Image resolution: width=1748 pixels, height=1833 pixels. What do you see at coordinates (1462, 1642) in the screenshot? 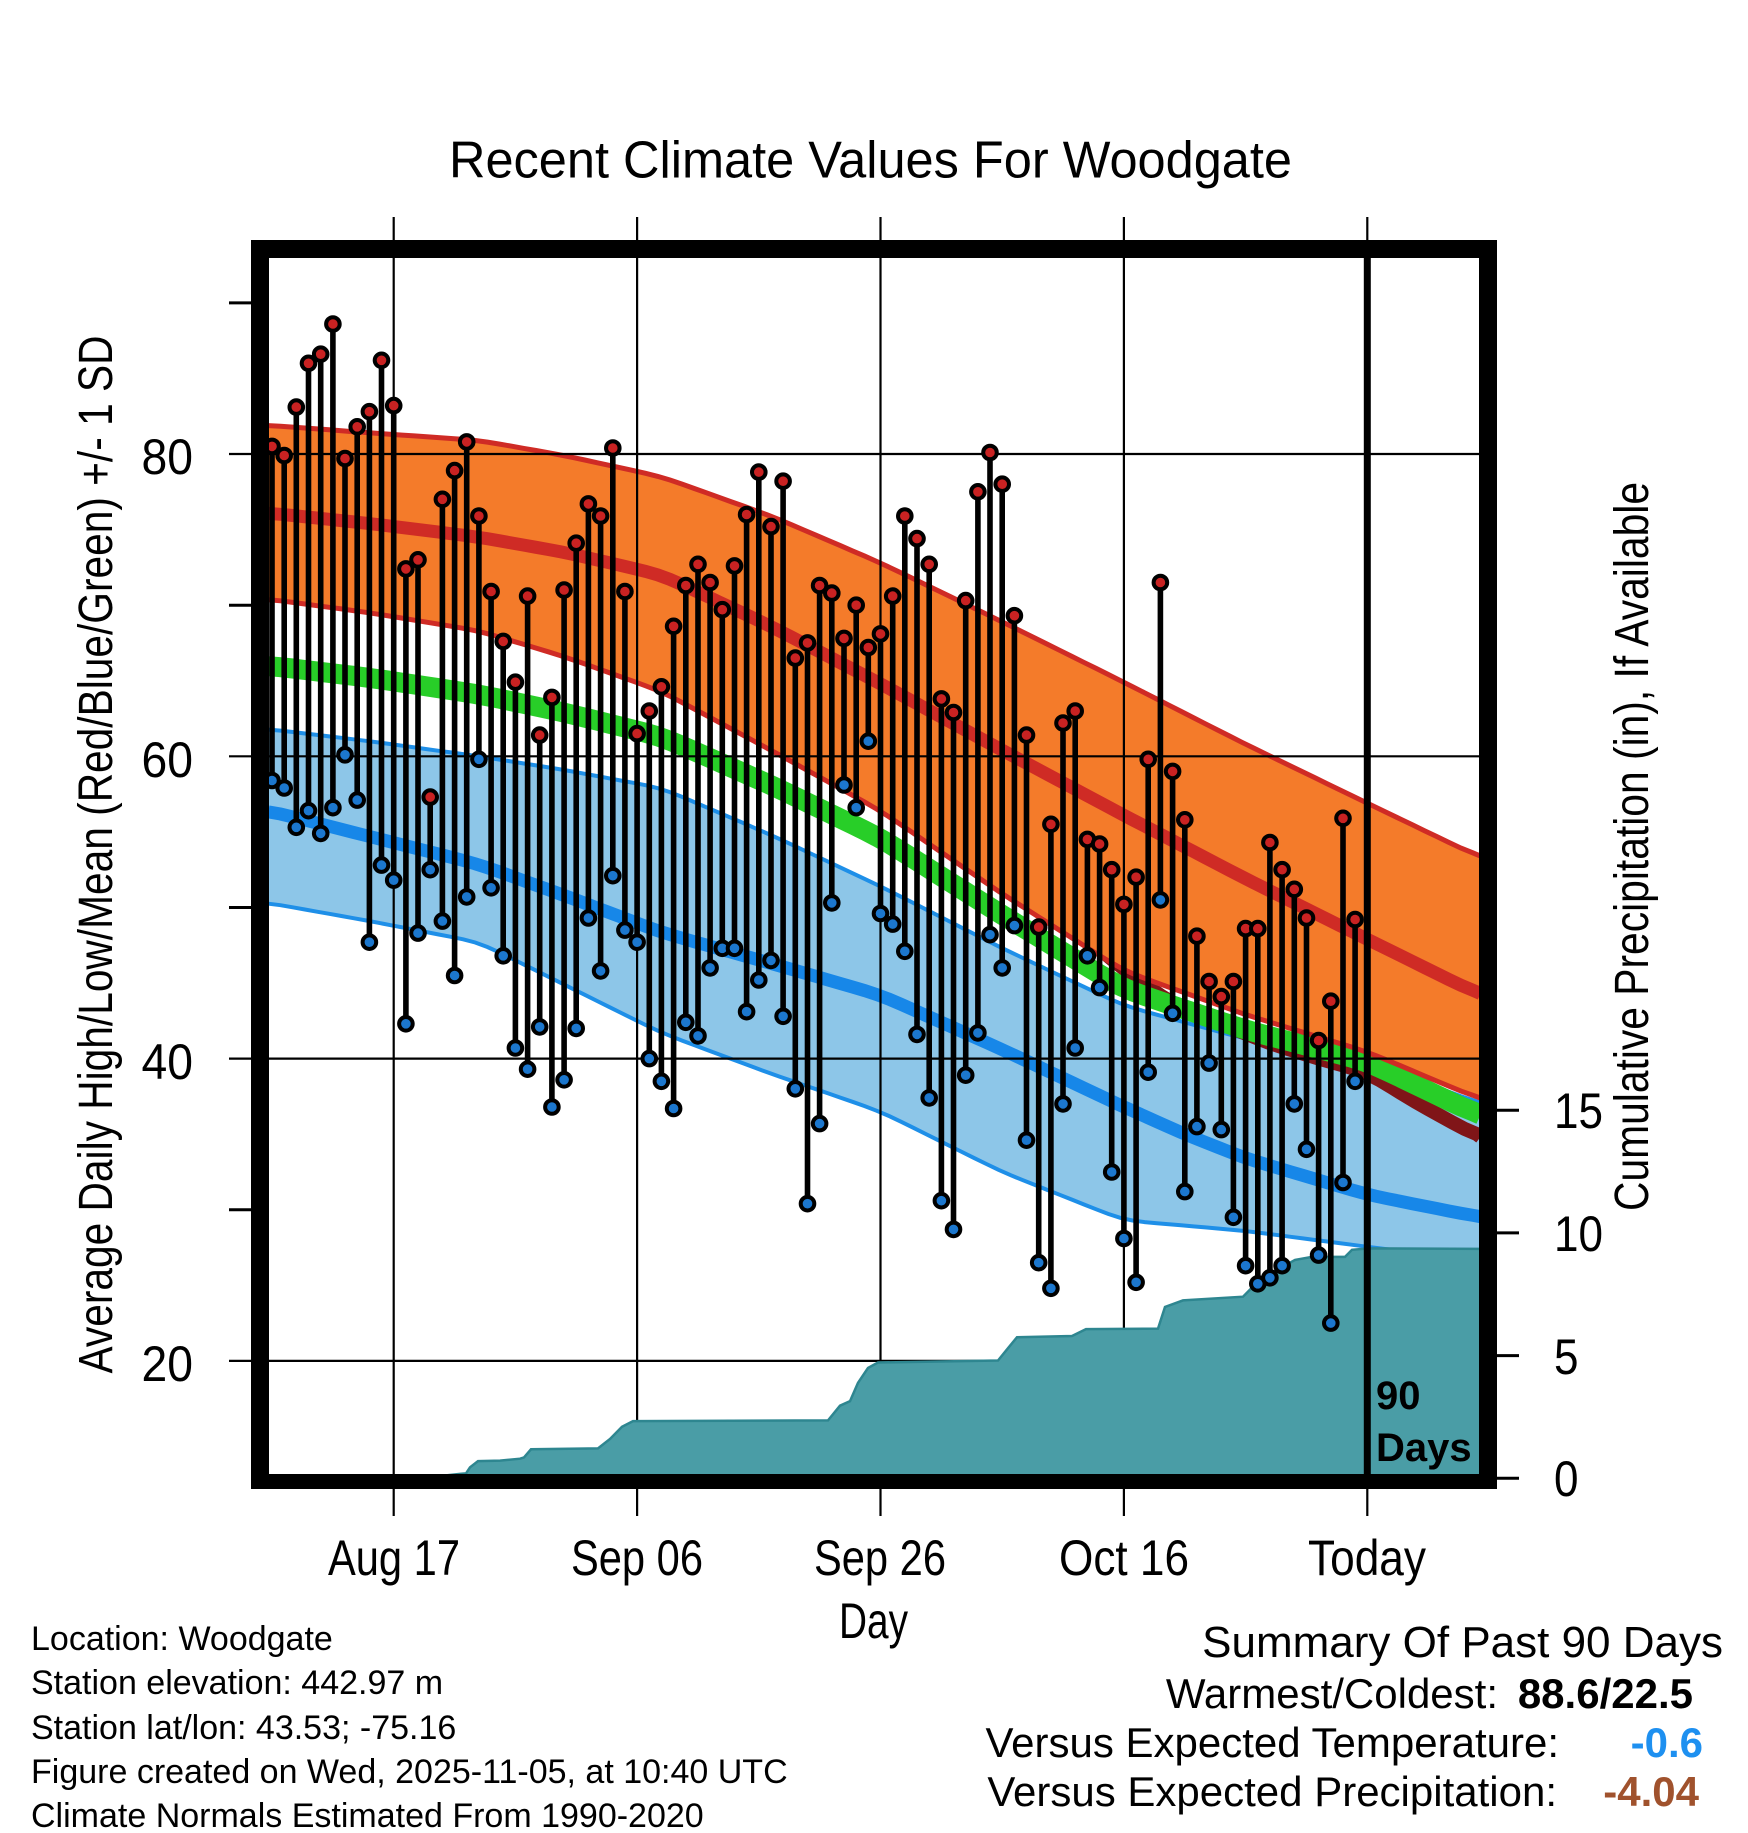
I see `svg-text: Summary Of Past 90 Days` at bounding box center [1462, 1642].